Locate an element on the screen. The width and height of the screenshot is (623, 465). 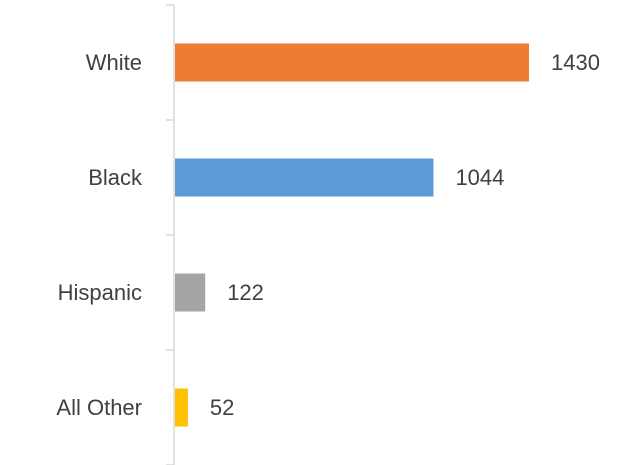
category-labels-group: White Black Hispanic All Other is located at coordinates (99, 235).